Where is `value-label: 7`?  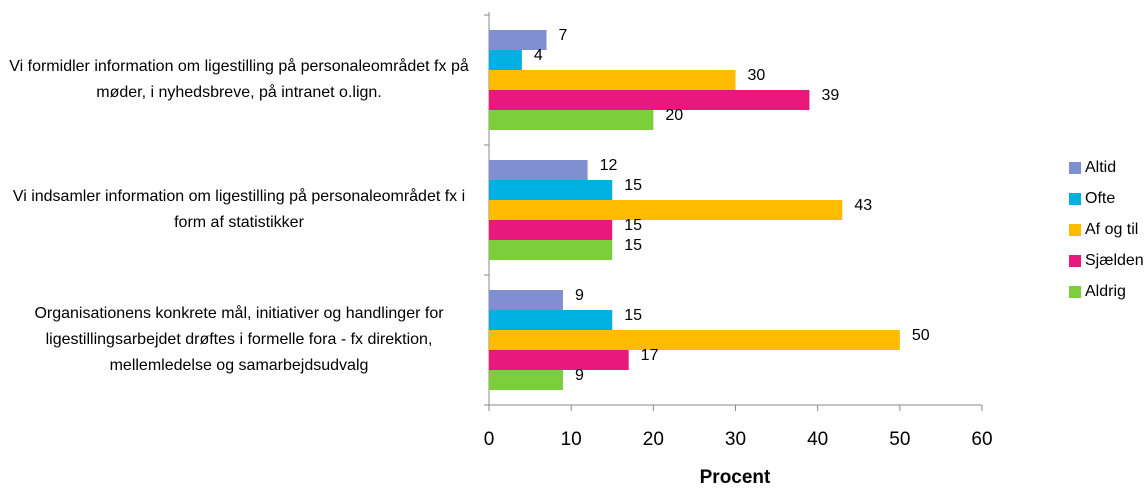
value-label: 7 is located at coordinates (563, 35).